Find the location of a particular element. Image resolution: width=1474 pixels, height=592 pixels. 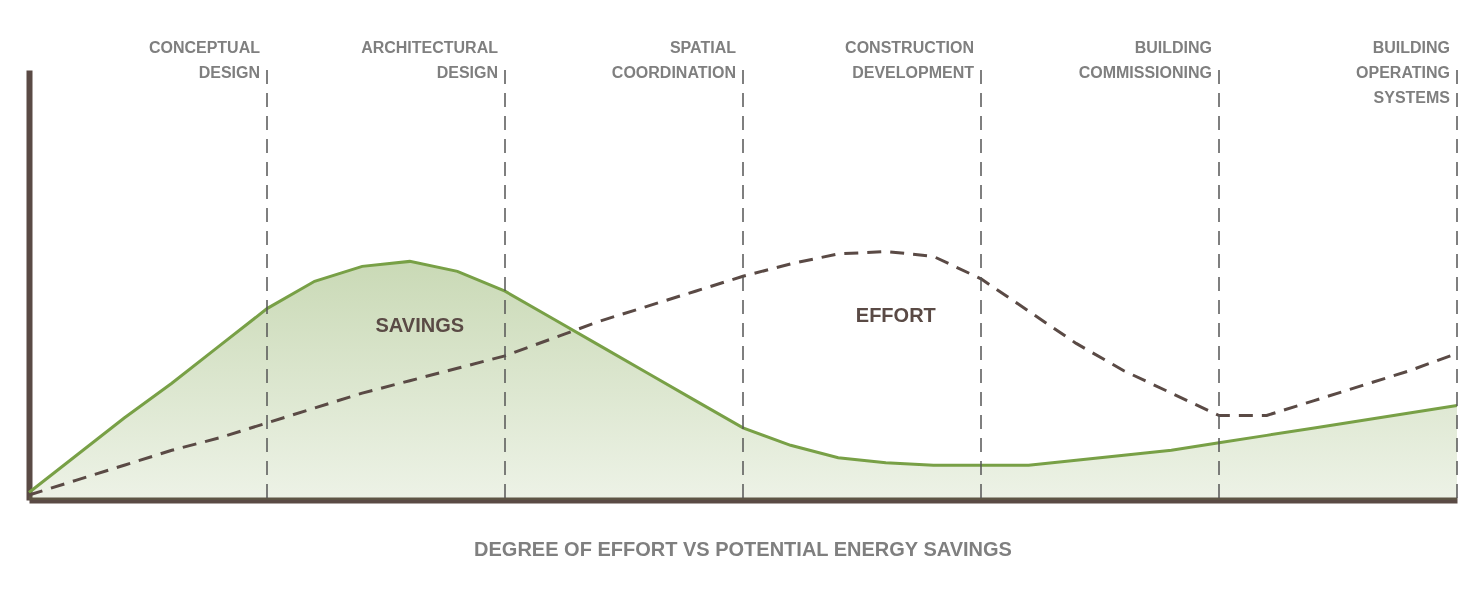

text: BUILDING OPERATING SYSTEMS is located at coordinates (1403, 72).